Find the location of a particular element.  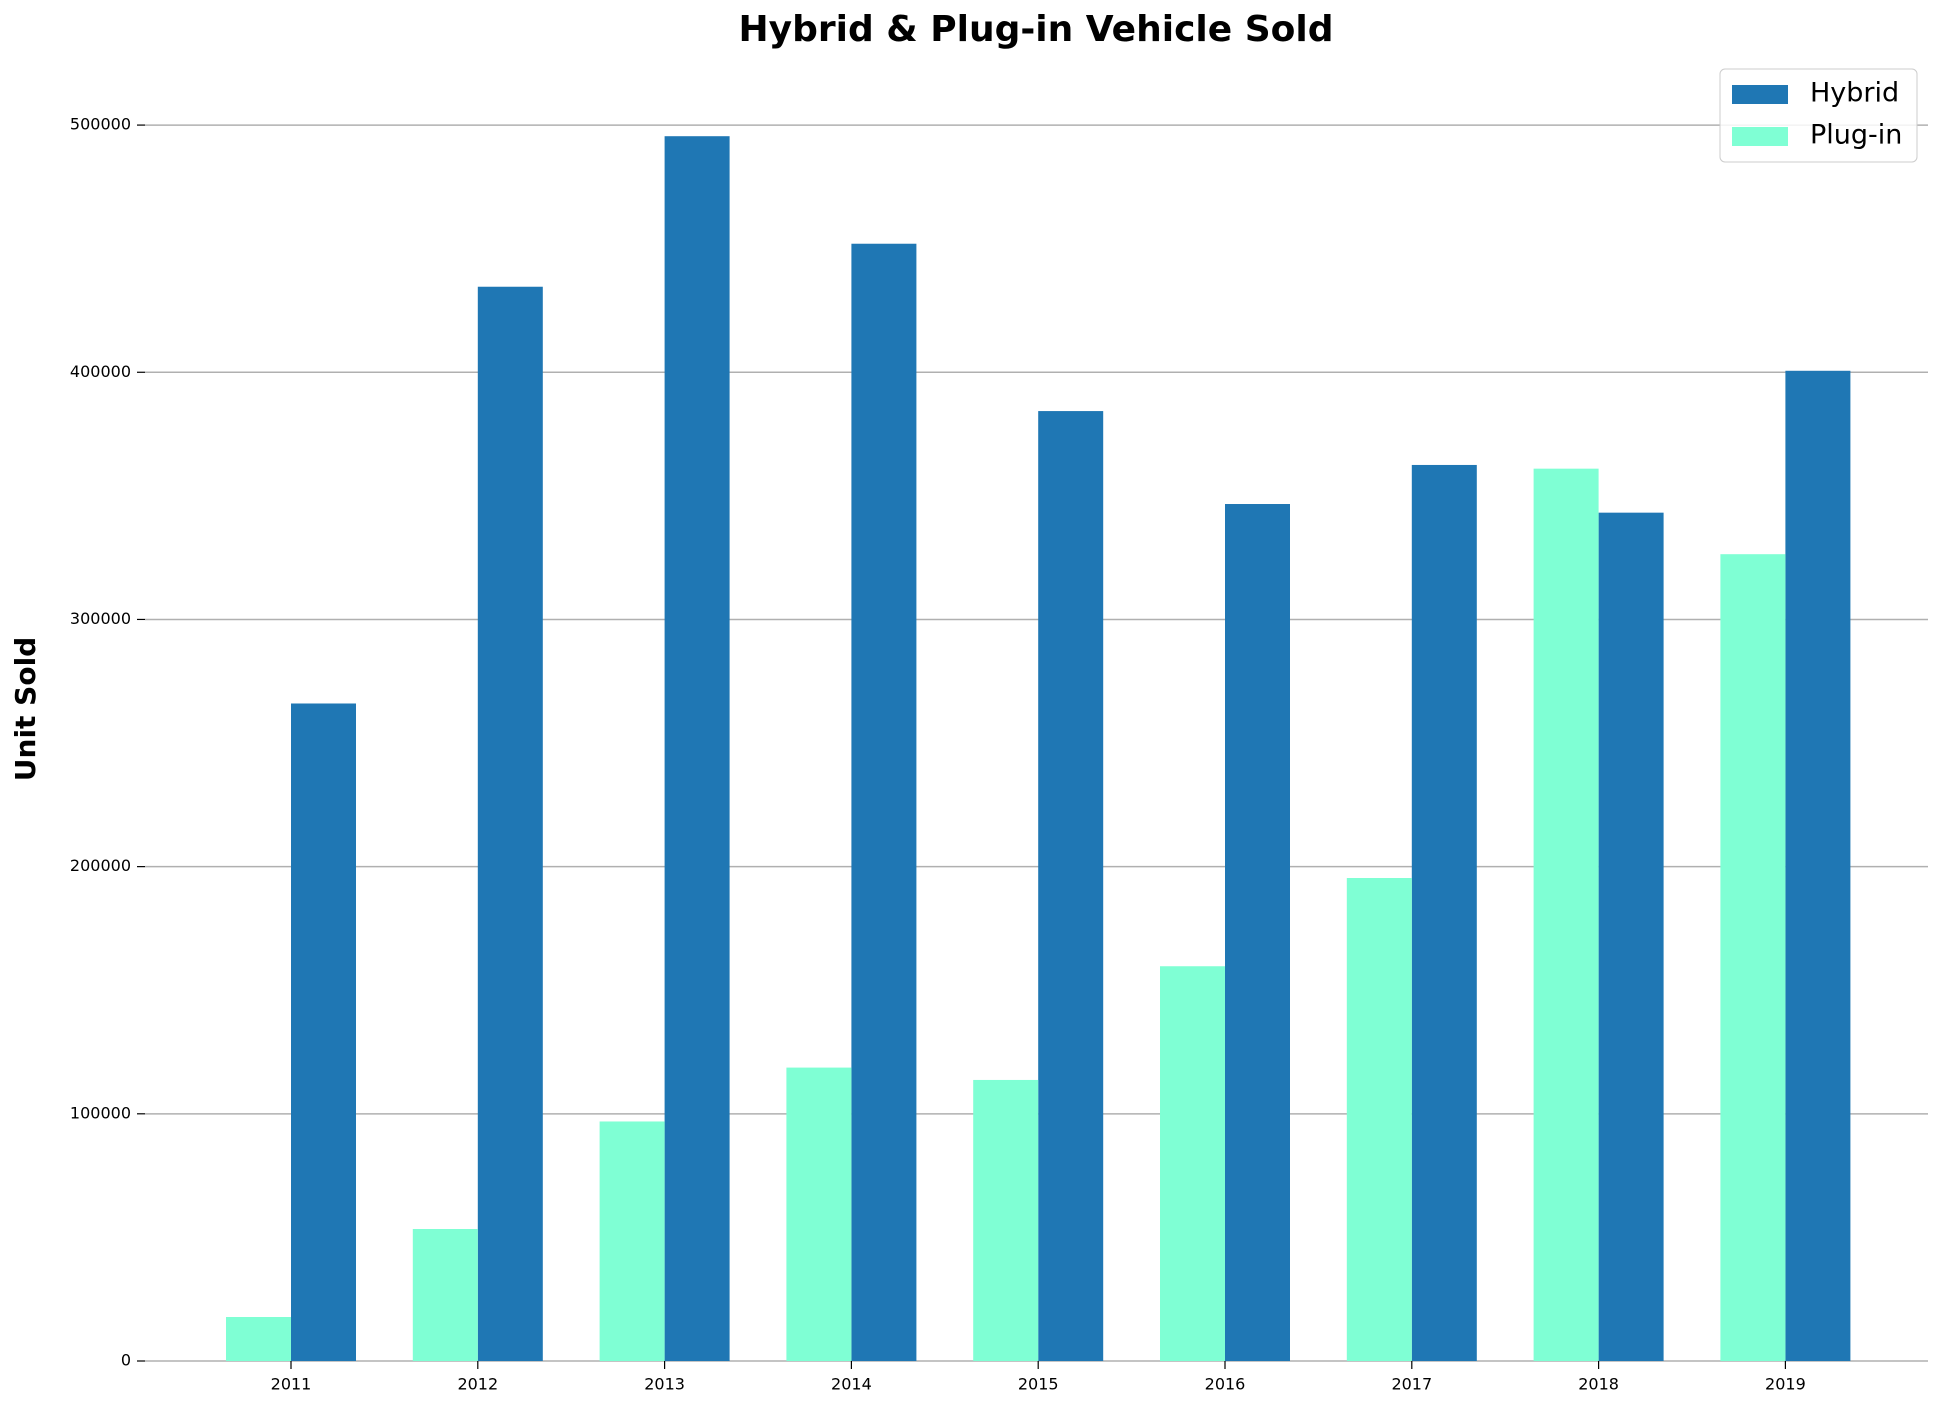

x-tick-label: 2013 is located at coordinates (664, 1384).